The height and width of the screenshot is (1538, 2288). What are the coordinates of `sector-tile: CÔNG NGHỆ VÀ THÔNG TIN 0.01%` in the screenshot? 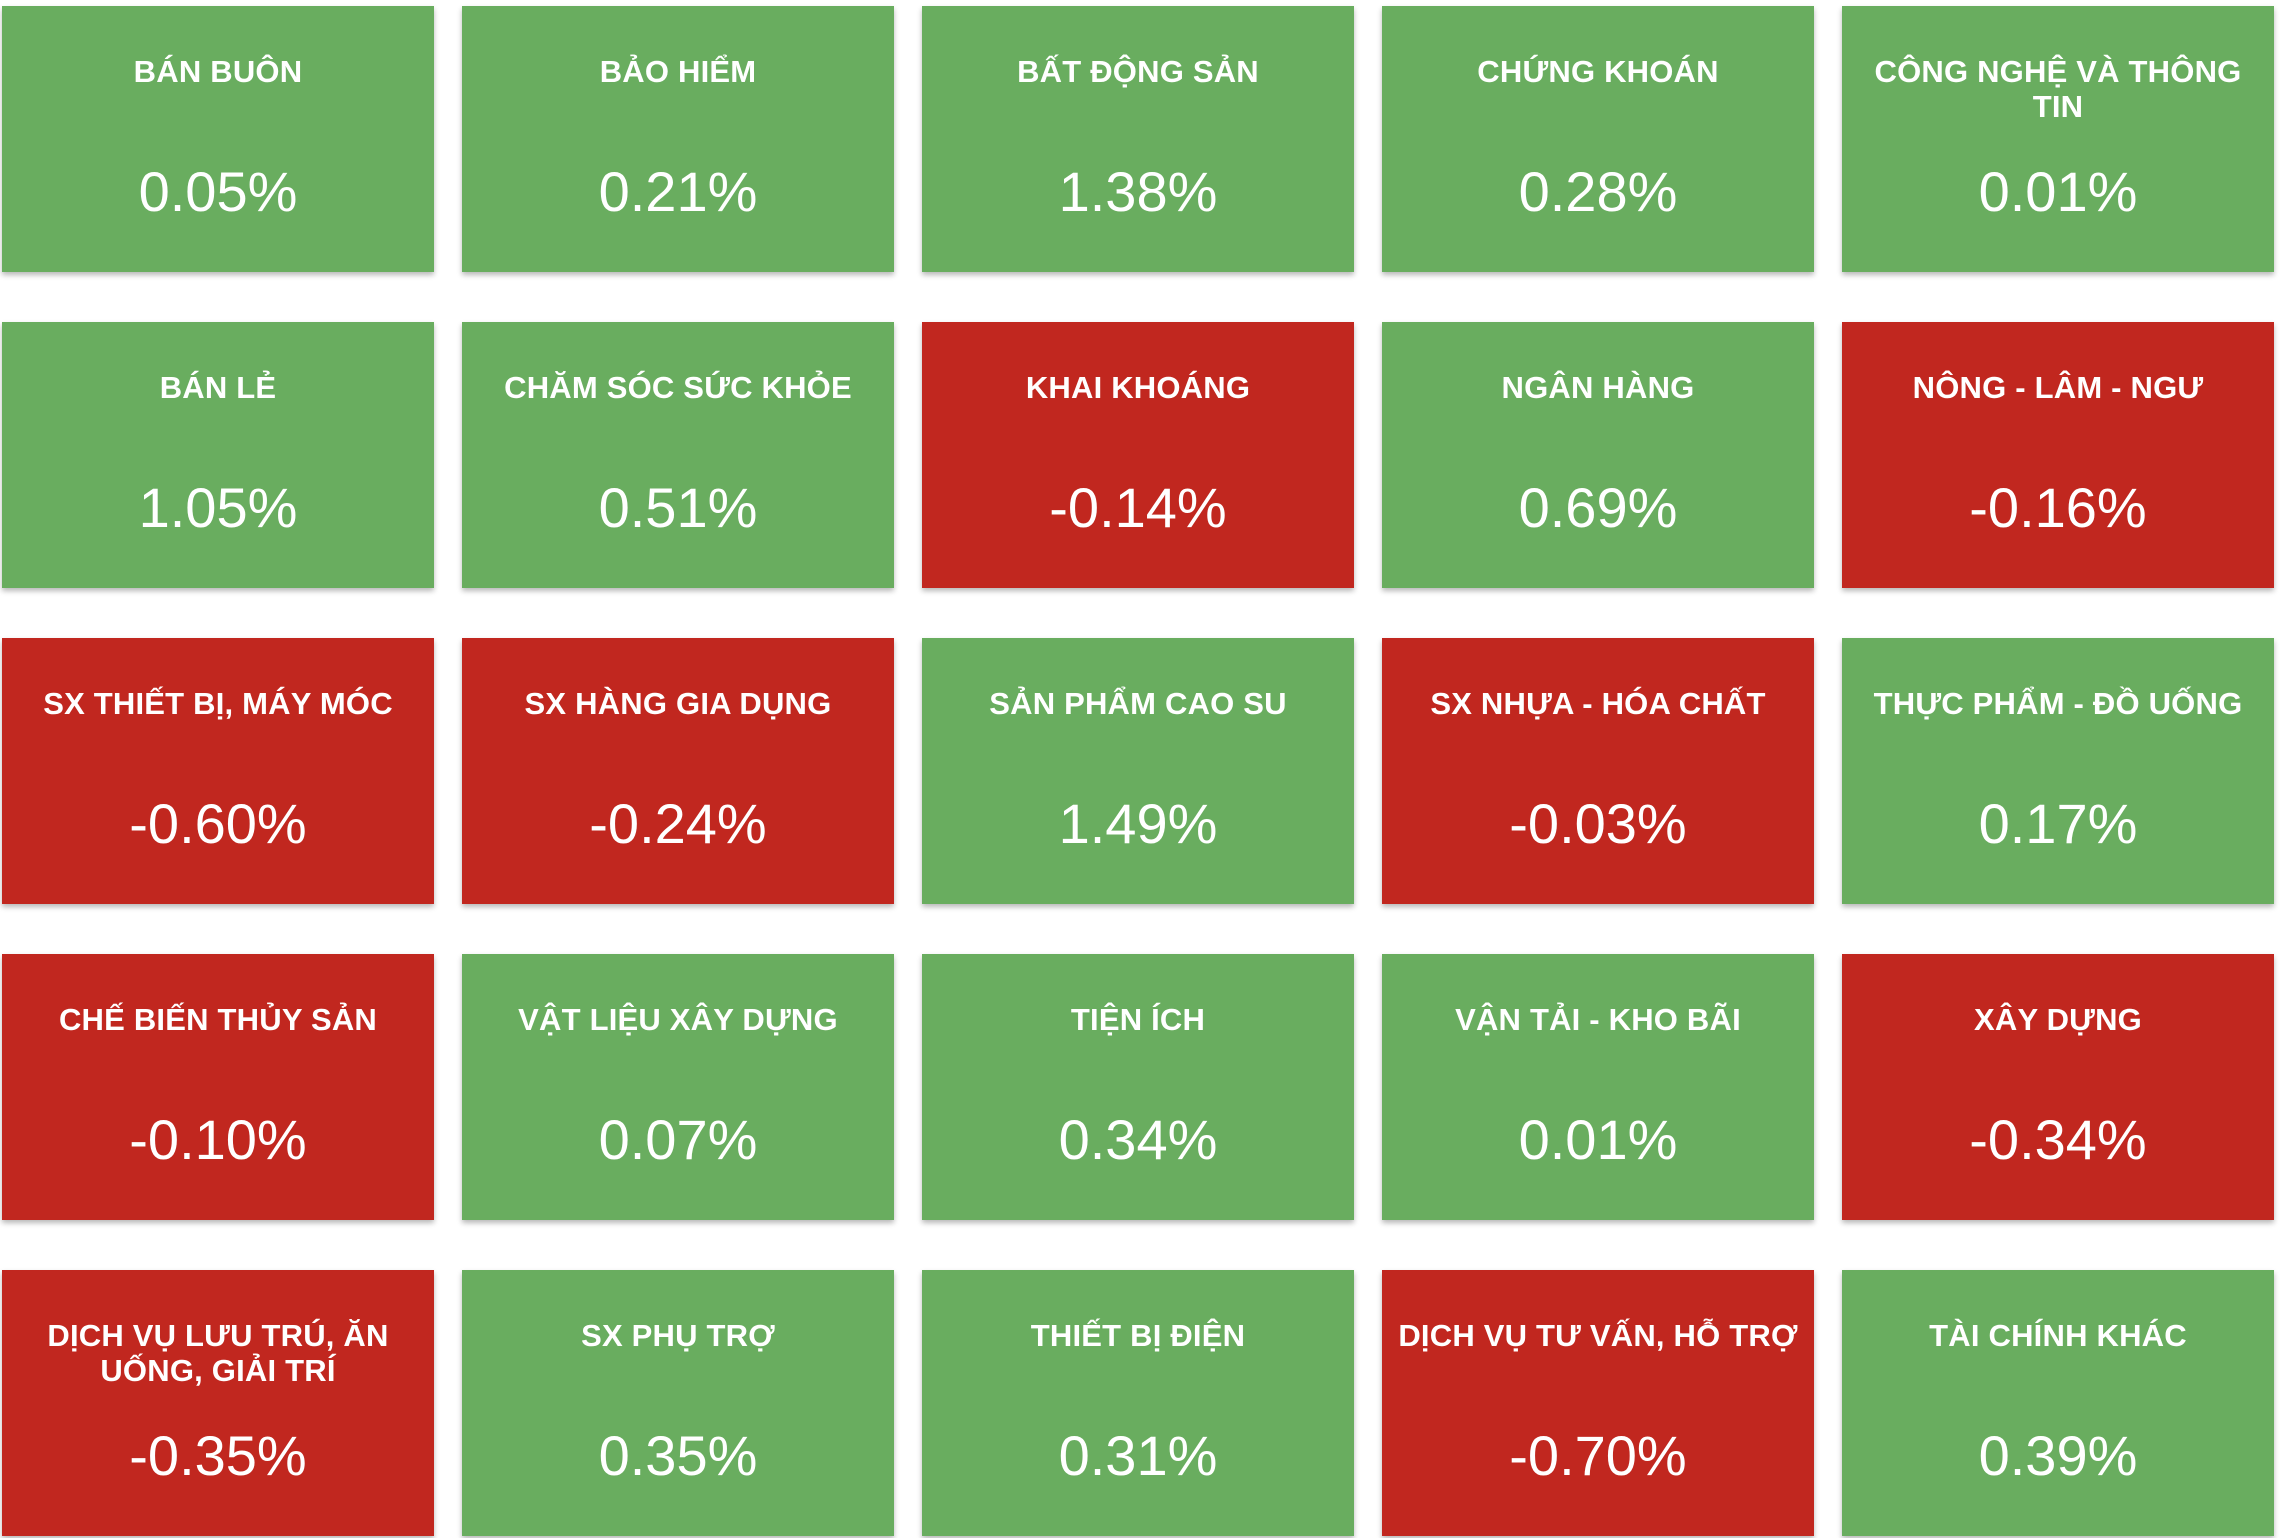 It's located at (2058, 139).